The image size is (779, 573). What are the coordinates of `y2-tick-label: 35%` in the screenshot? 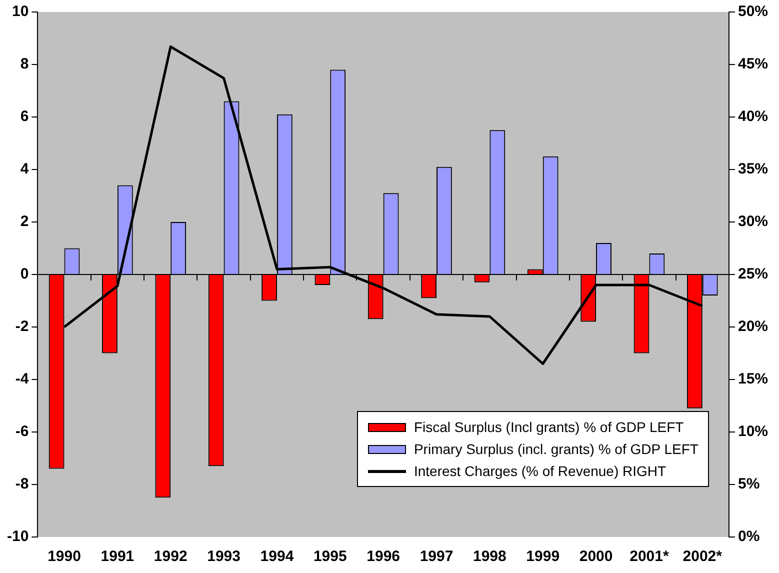 It's located at (753, 169).